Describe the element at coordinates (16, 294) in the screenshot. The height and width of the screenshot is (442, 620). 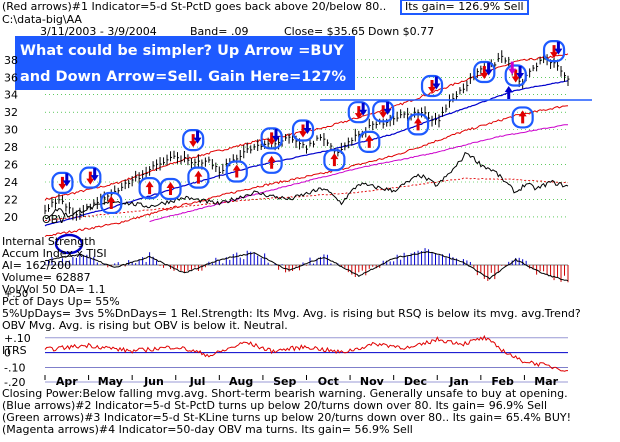
I see `ai-scale-label: +.50` at that location.